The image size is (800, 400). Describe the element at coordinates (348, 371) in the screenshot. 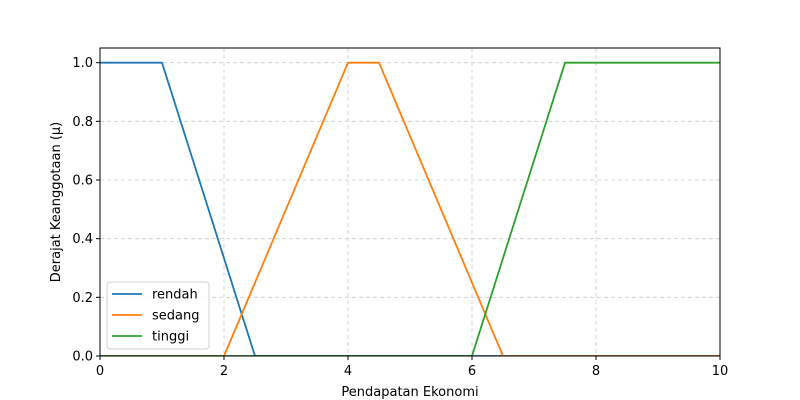

I see `x-tick-label: 4` at that location.